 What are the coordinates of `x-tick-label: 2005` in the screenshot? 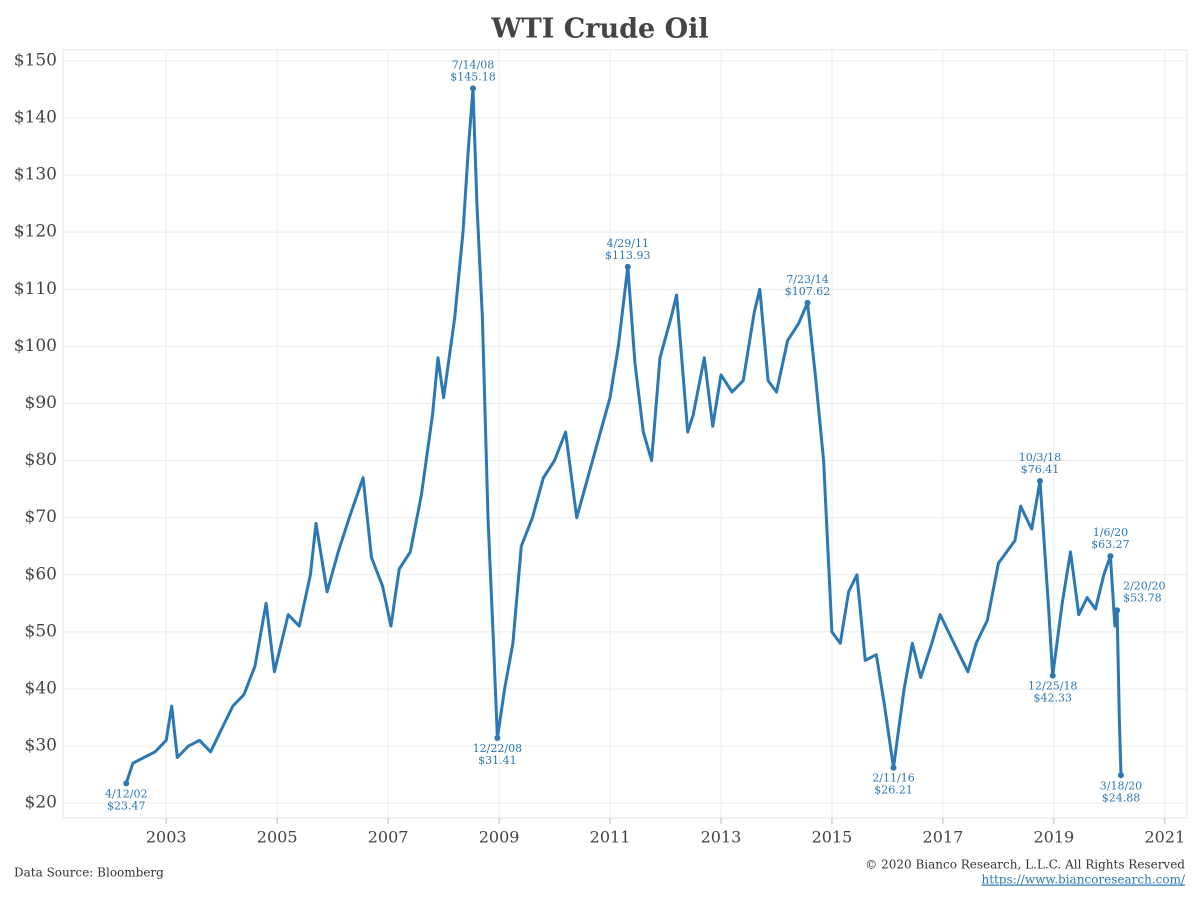 It's located at (277, 837).